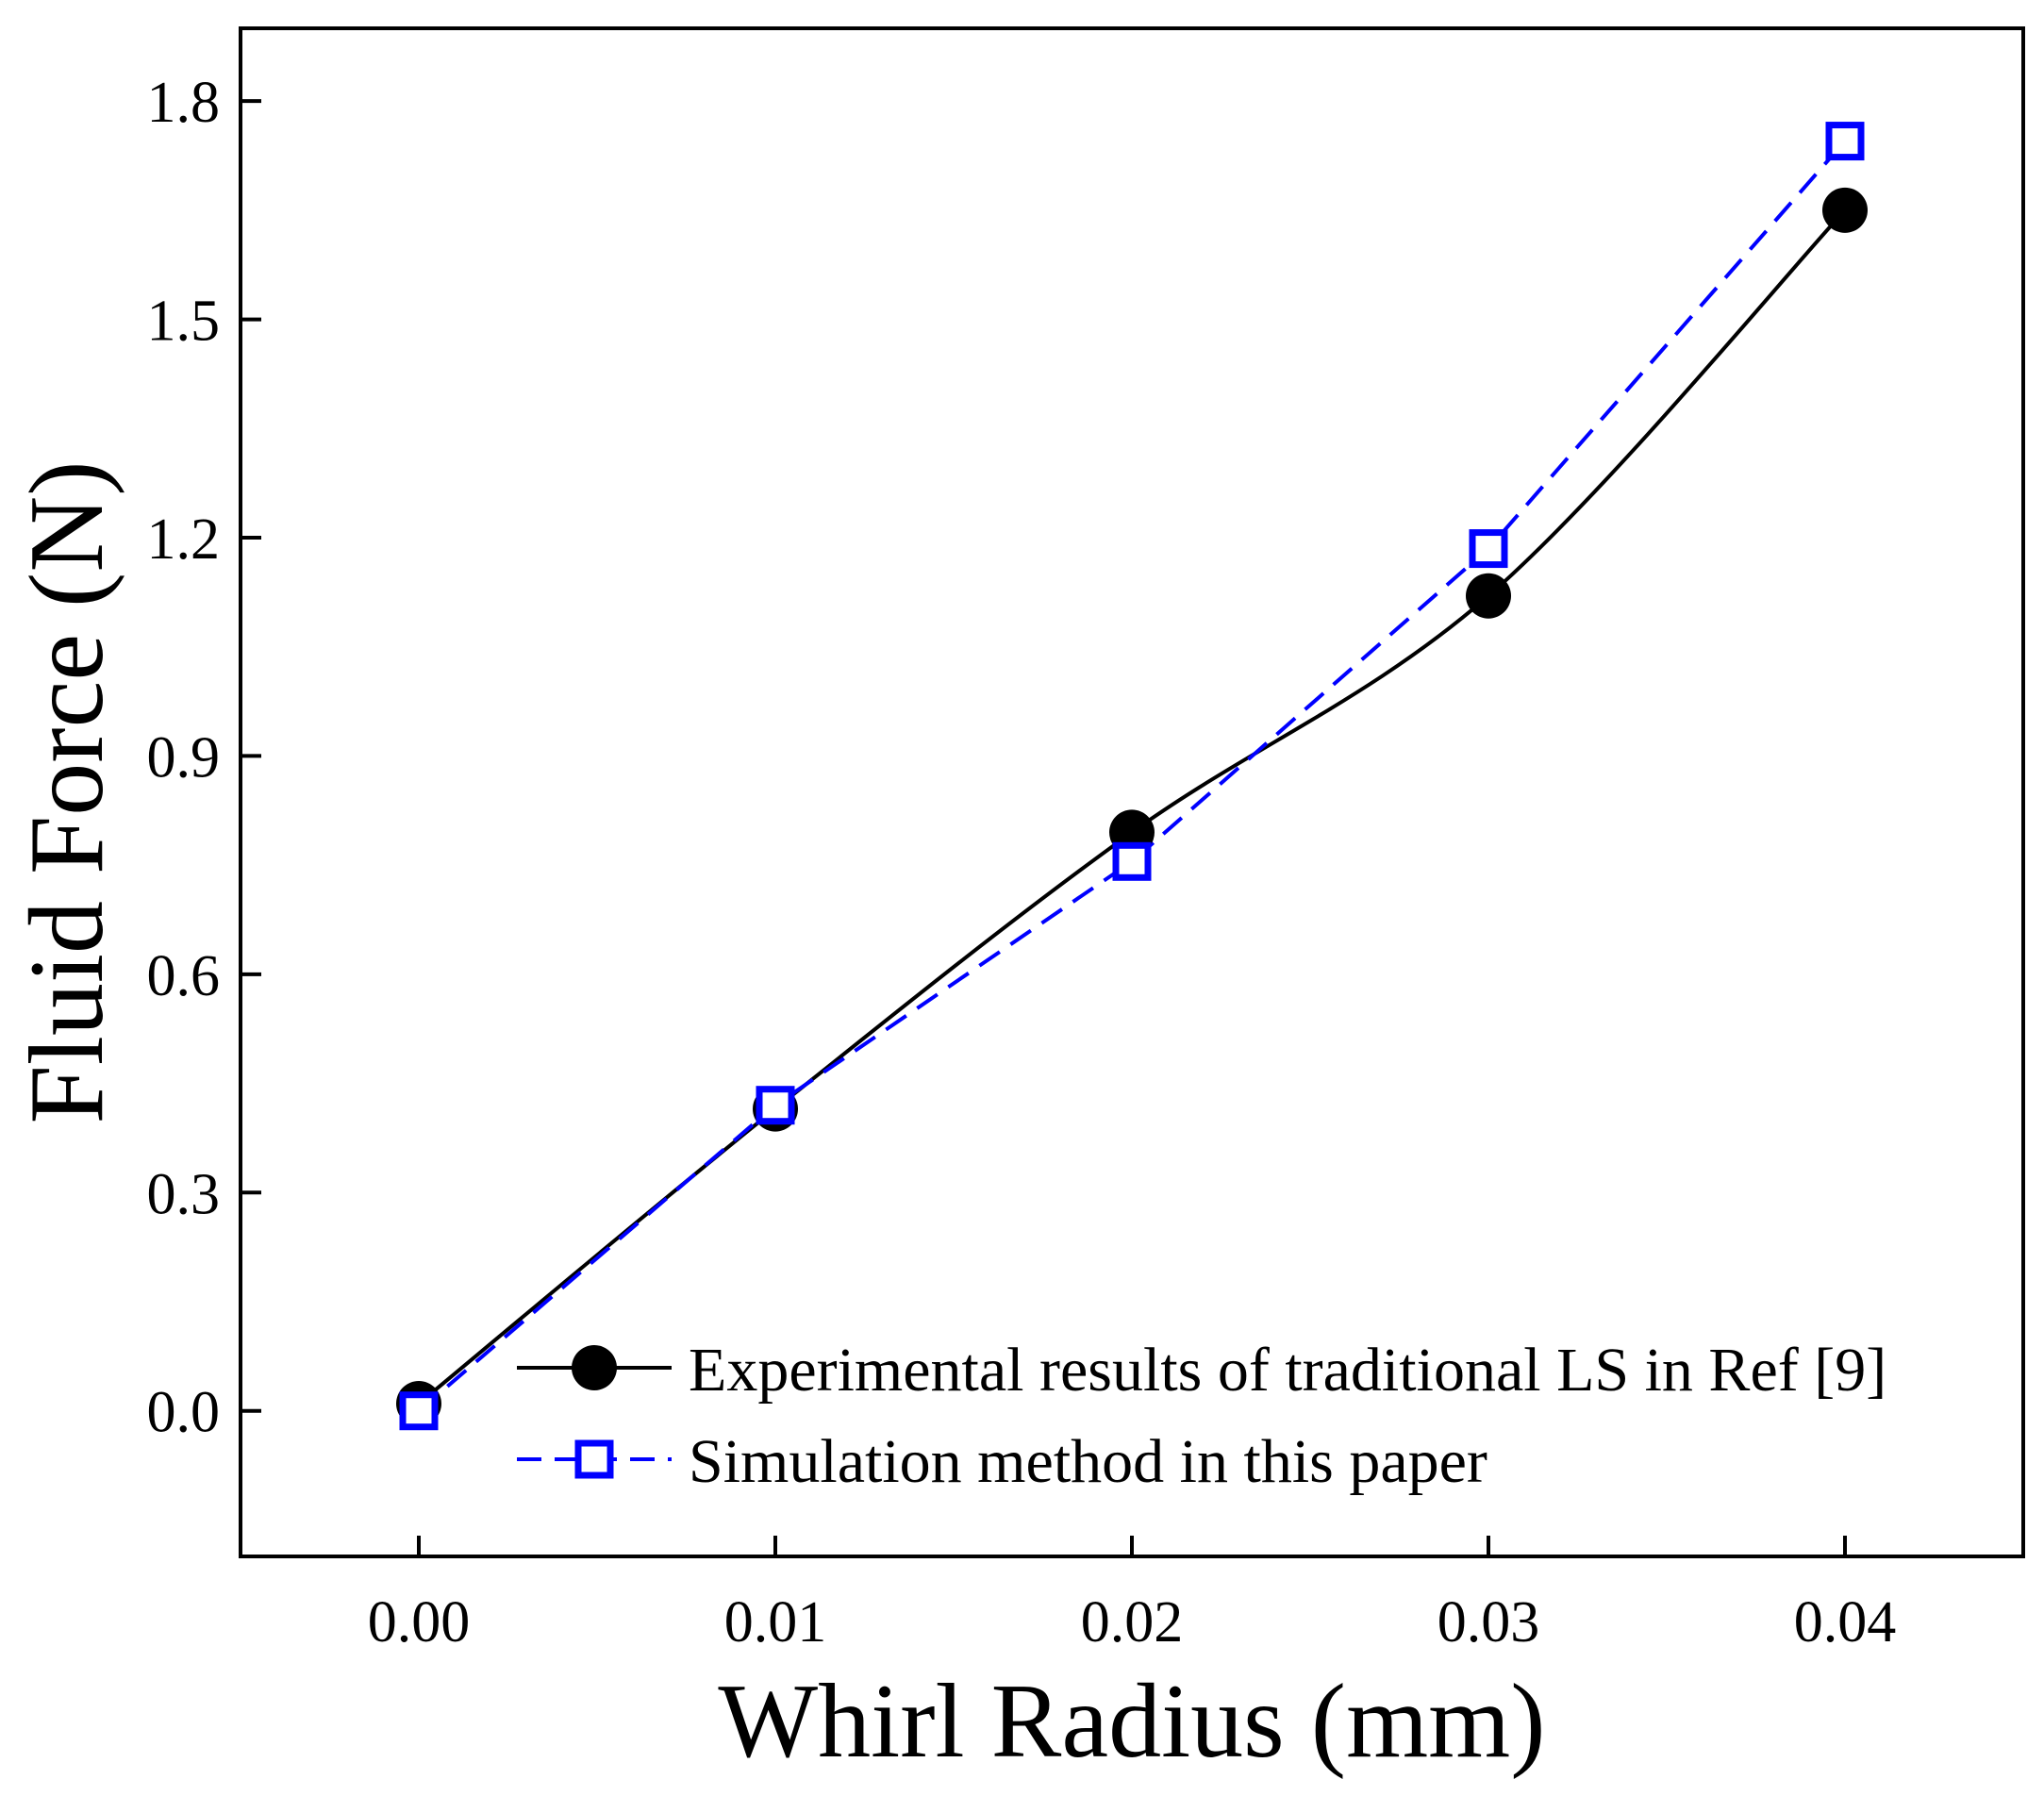 The height and width of the screenshot is (1796, 2044). What do you see at coordinates (184, 757) in the screenshot?
I see `y-tick-label: 0.9` at bounding box center [184, 757].